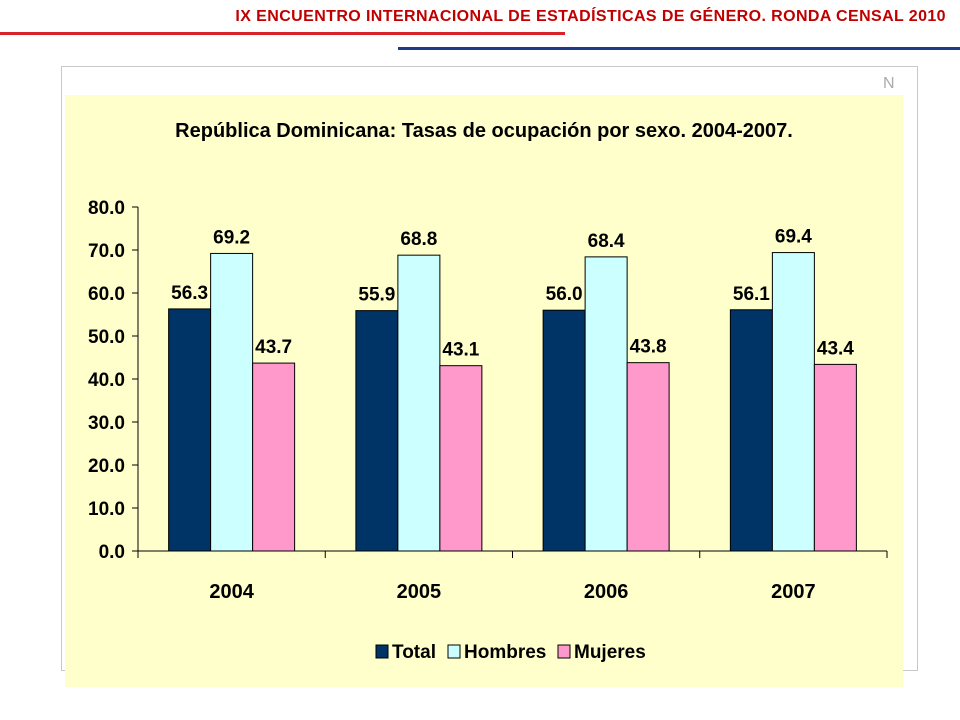 The image size is (960, 720). Describe the element at coordinates (648, 457) in the screenshot. I see `bar-mujeres-2006` at that location.